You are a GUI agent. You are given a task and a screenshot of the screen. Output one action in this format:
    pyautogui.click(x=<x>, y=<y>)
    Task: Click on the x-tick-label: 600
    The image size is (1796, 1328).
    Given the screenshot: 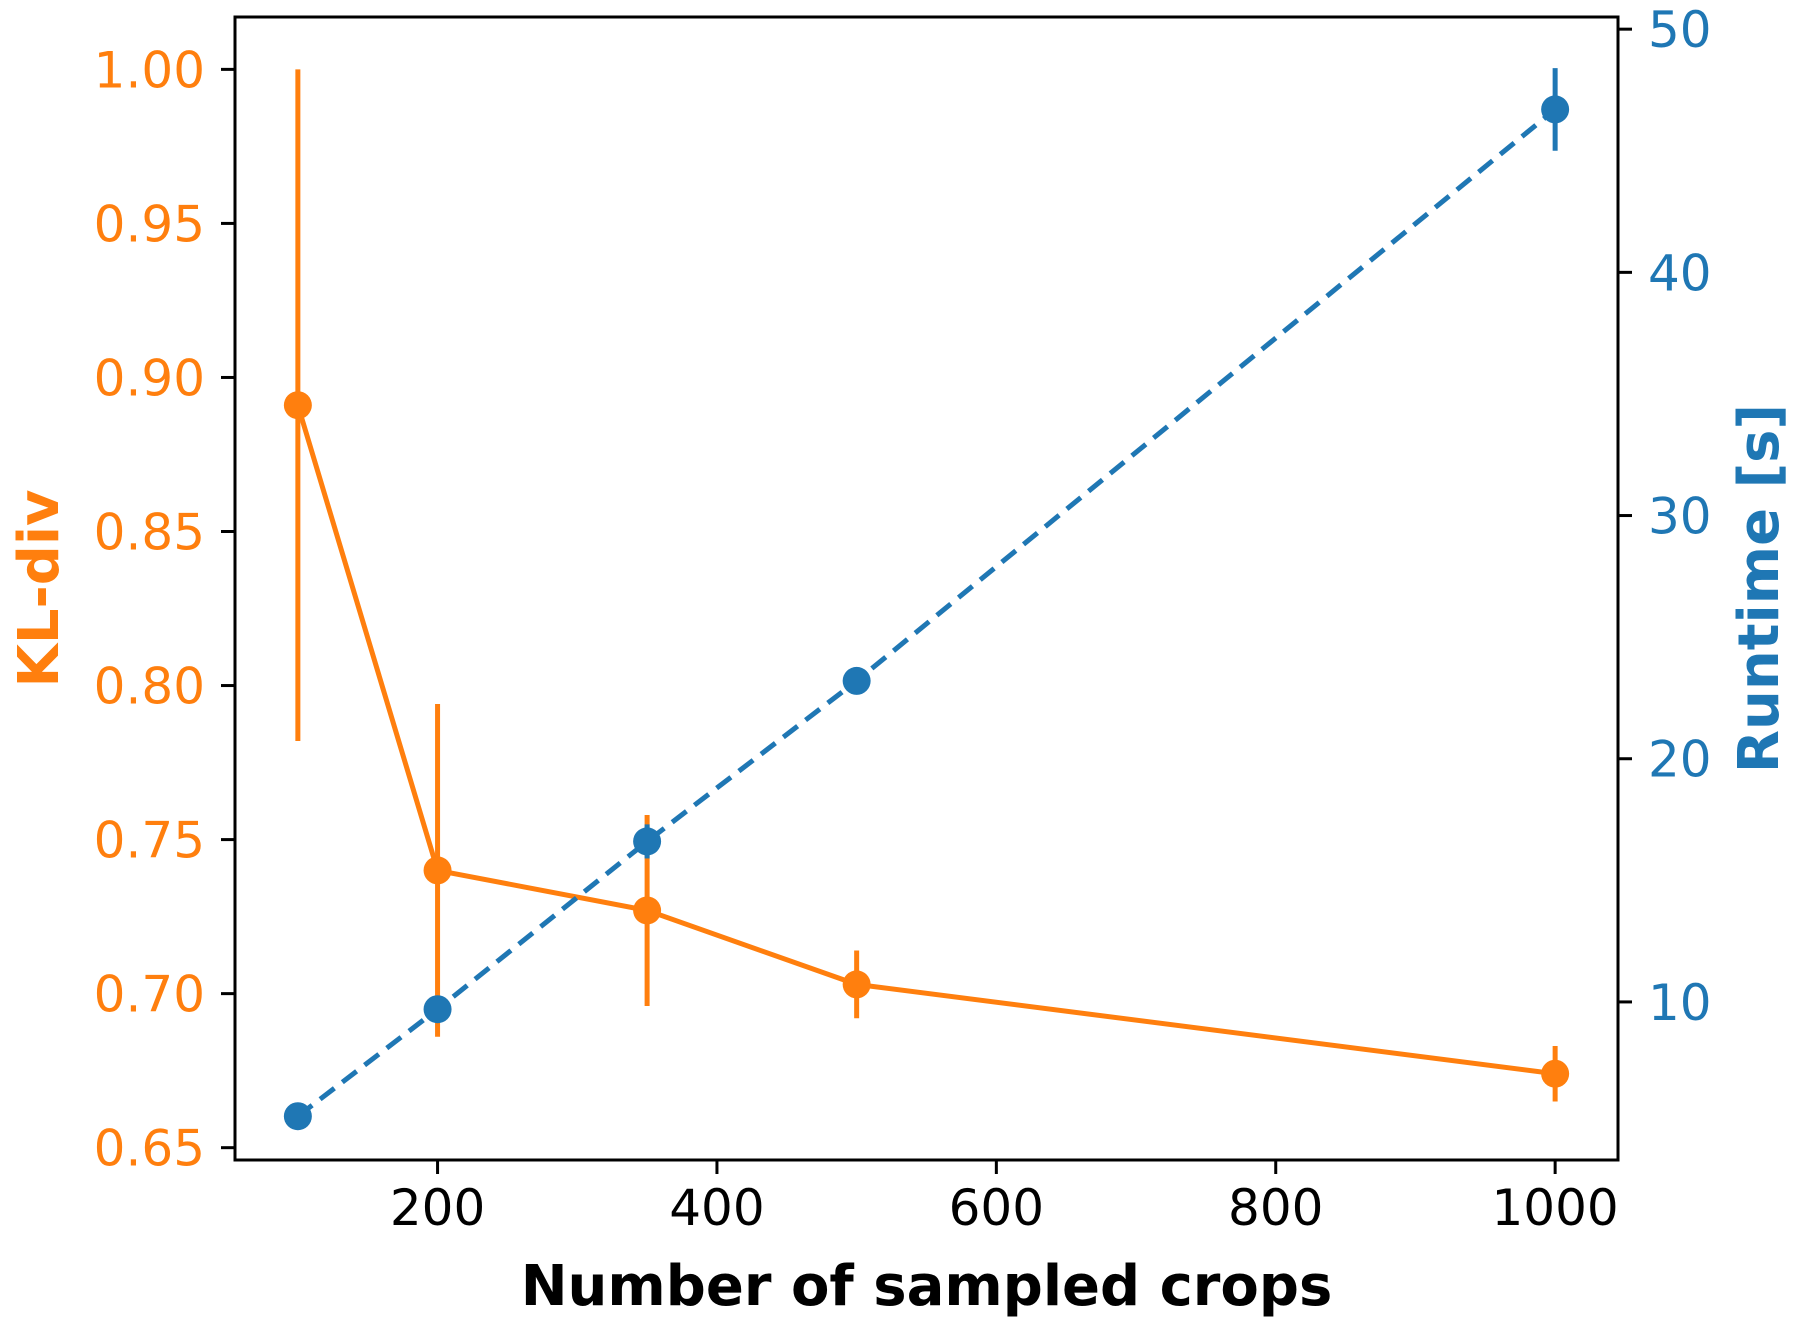 What is the action you would take?
    pyautogui.click(x=996, y=1208)
    